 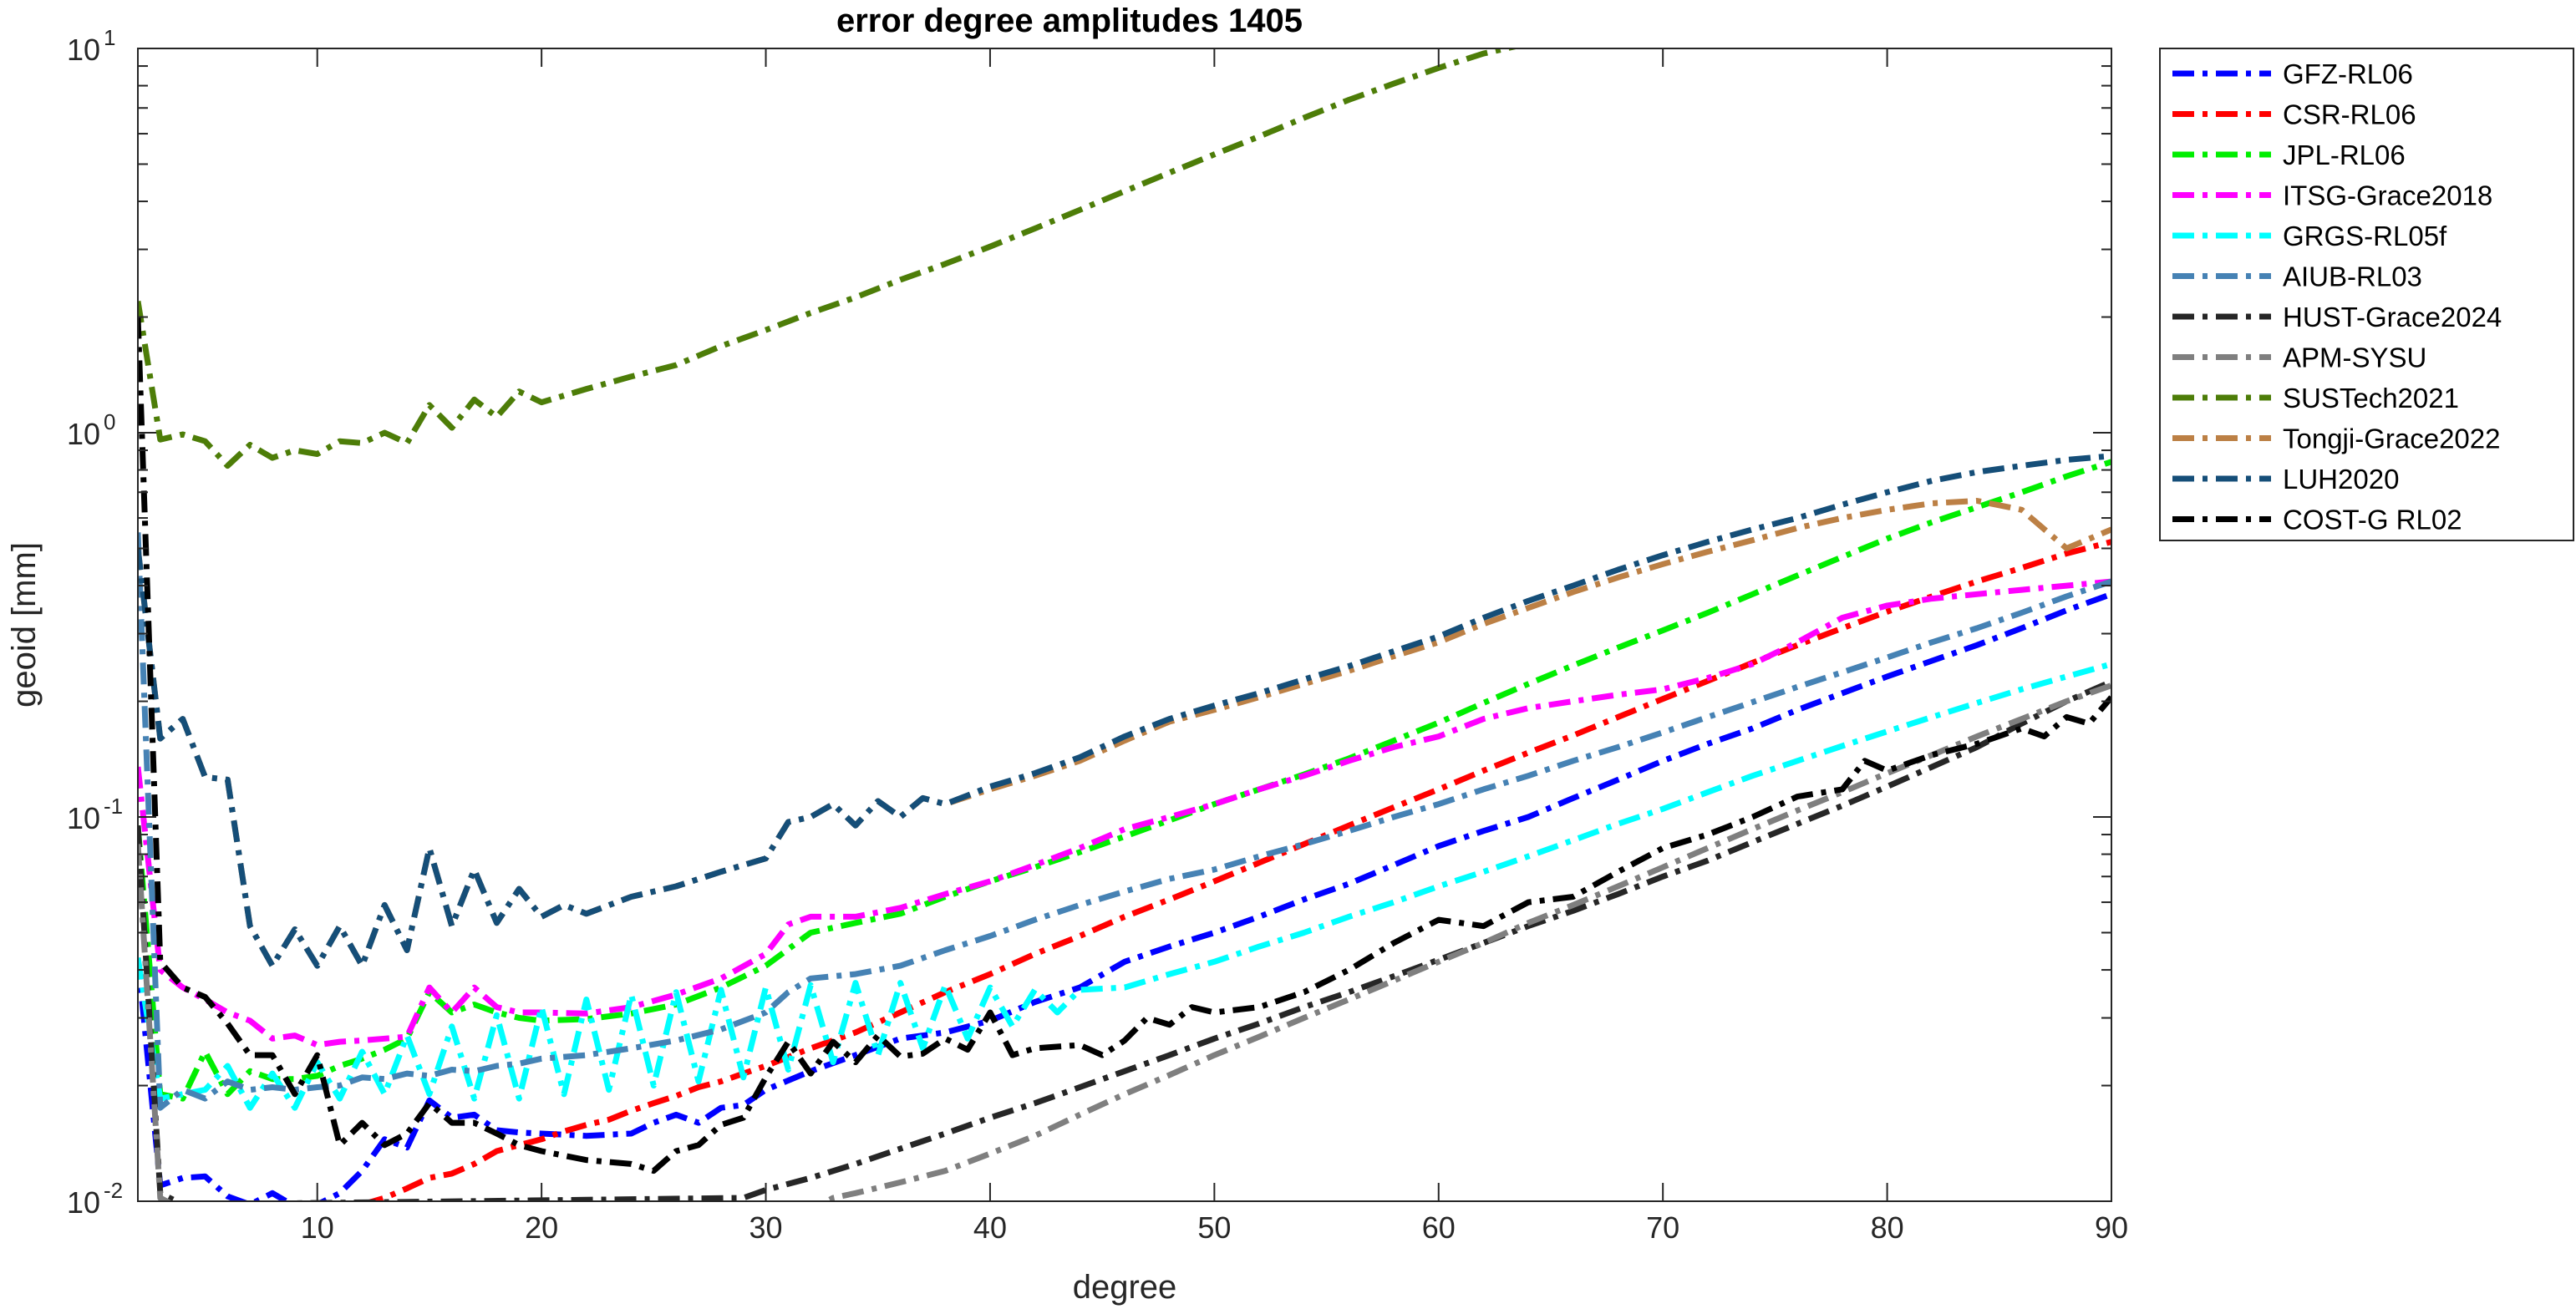 What do you see at coordinates (2348, 73) in the screenshot?
I see `legend-label: GFZ-RL06` at bounding box center [2348, 73].